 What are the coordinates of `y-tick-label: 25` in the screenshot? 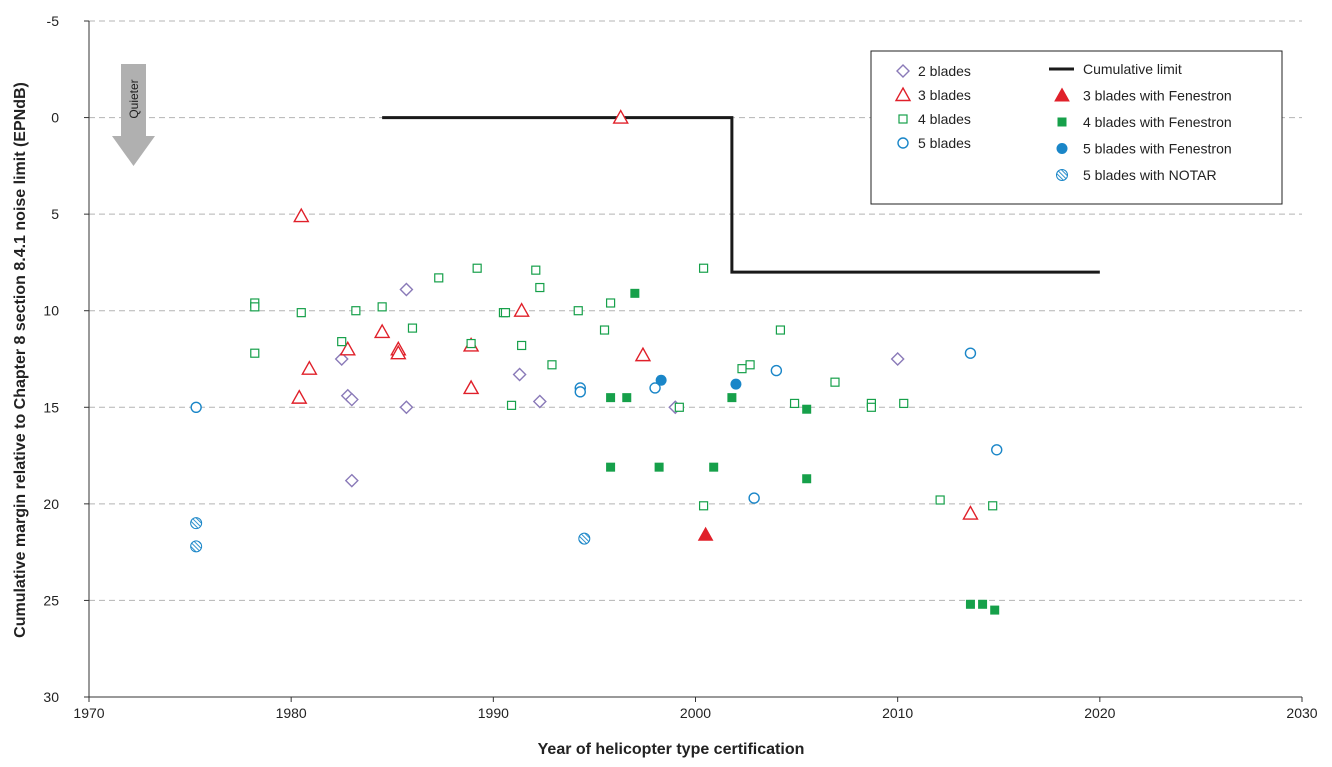 It's located at (51, 600).